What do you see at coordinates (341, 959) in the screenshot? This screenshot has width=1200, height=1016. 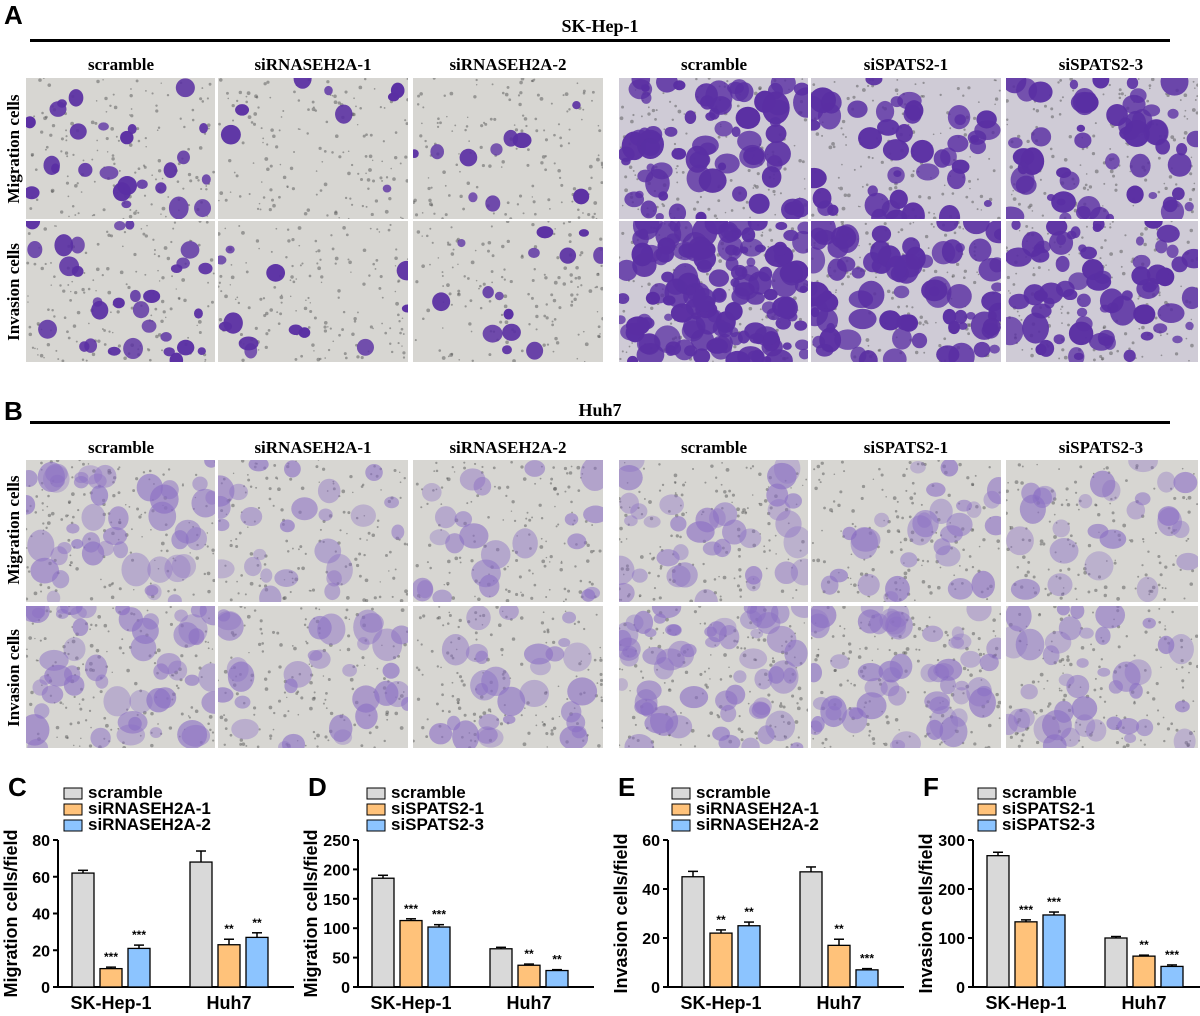 I see `y-tick-label: 50` at bounding box center [341, 959].